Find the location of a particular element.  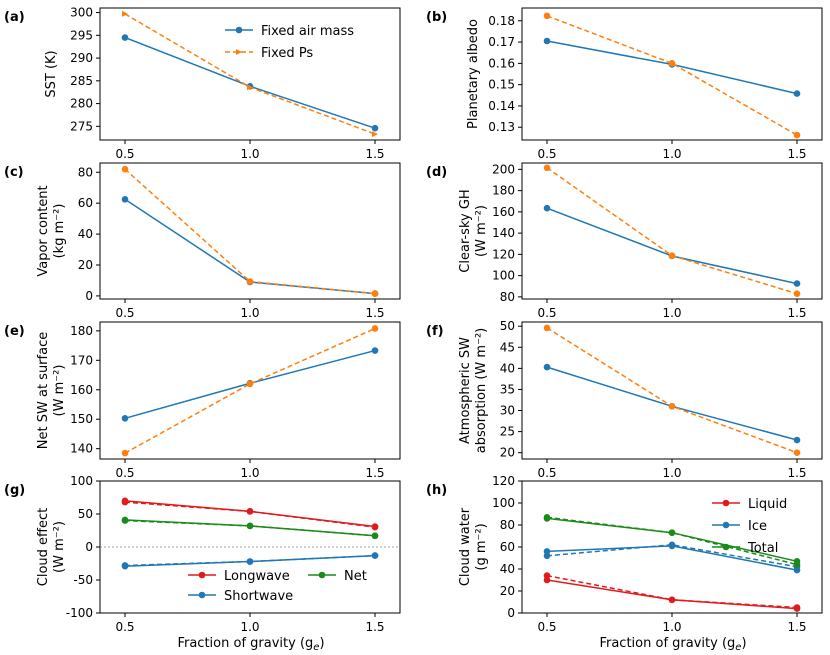

legend-label-1: Fixed Ps is located at coordinates (287, 53).